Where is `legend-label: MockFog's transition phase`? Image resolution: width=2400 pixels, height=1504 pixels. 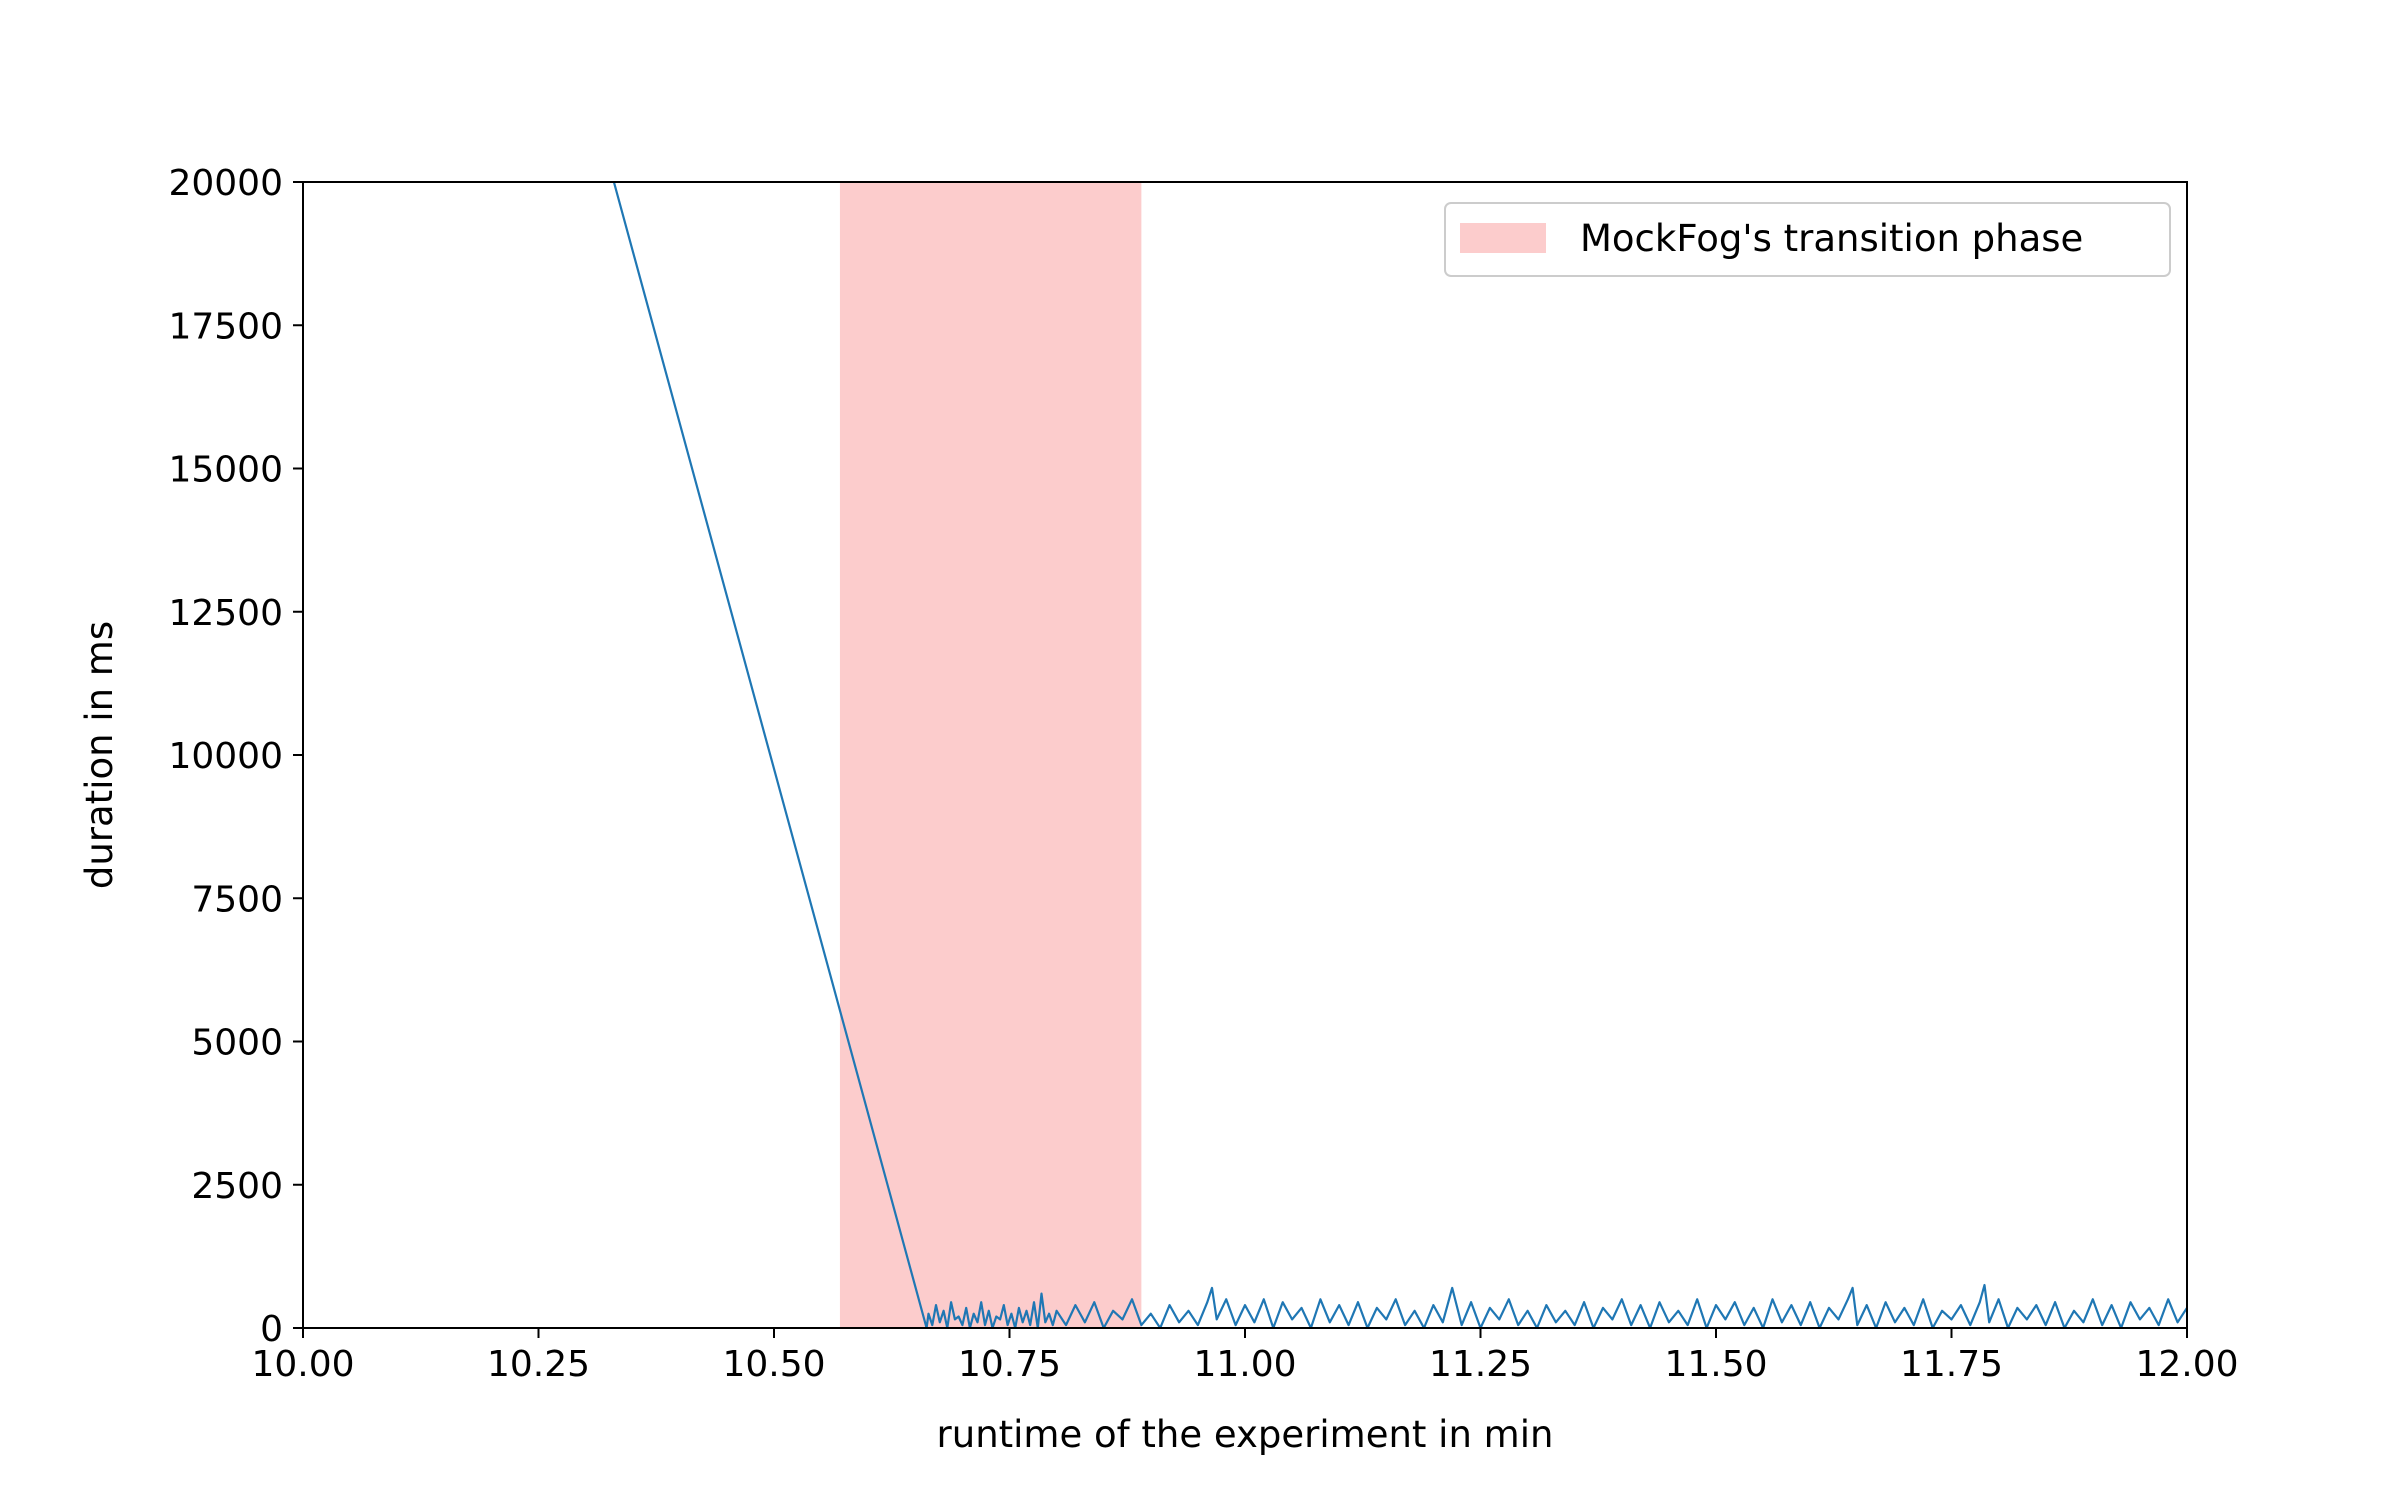
legend-label: MockFog's transition phase is located at coordinates (1831, 238).